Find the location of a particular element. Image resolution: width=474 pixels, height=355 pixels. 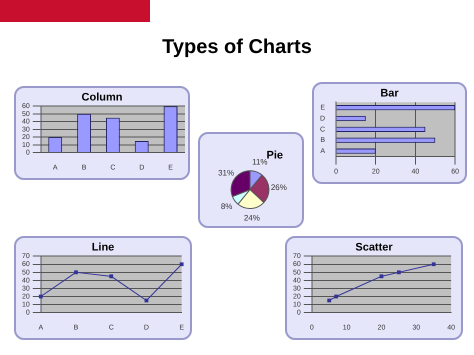

chart-title: Scatter is located at coordinates (374, 248).